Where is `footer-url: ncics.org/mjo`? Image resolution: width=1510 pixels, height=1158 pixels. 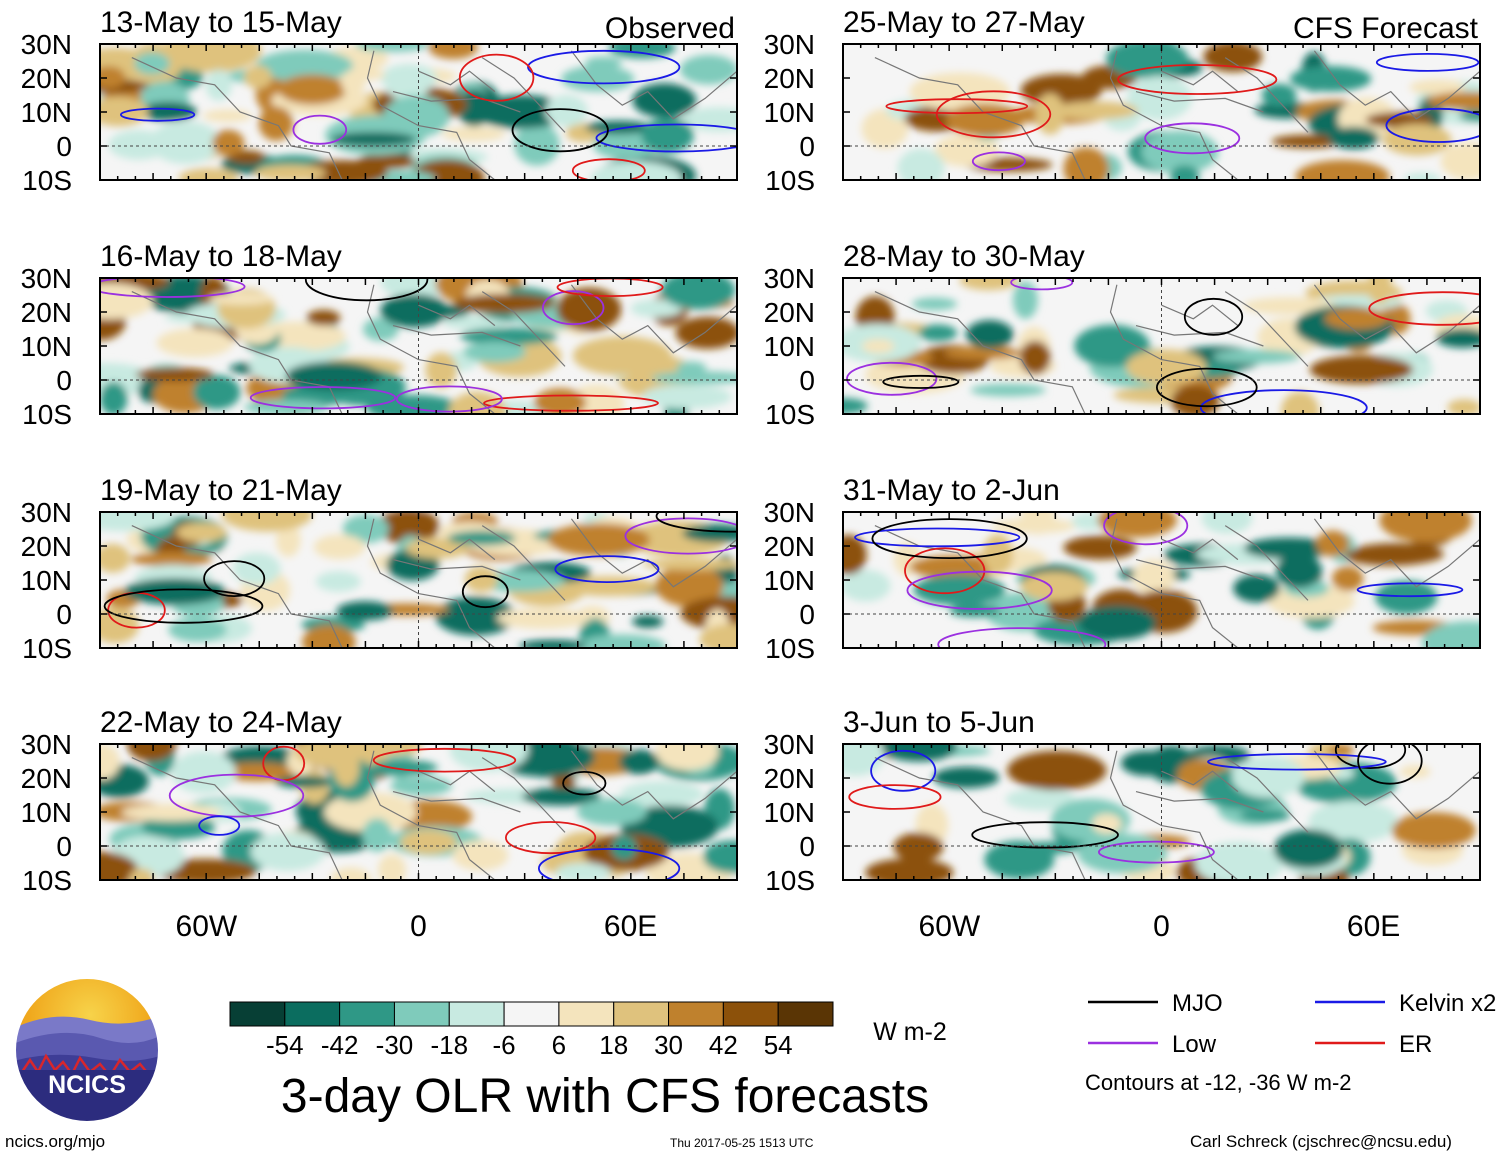
footer-url: ncics.org/mjo is located at coordinates (55, 1141).